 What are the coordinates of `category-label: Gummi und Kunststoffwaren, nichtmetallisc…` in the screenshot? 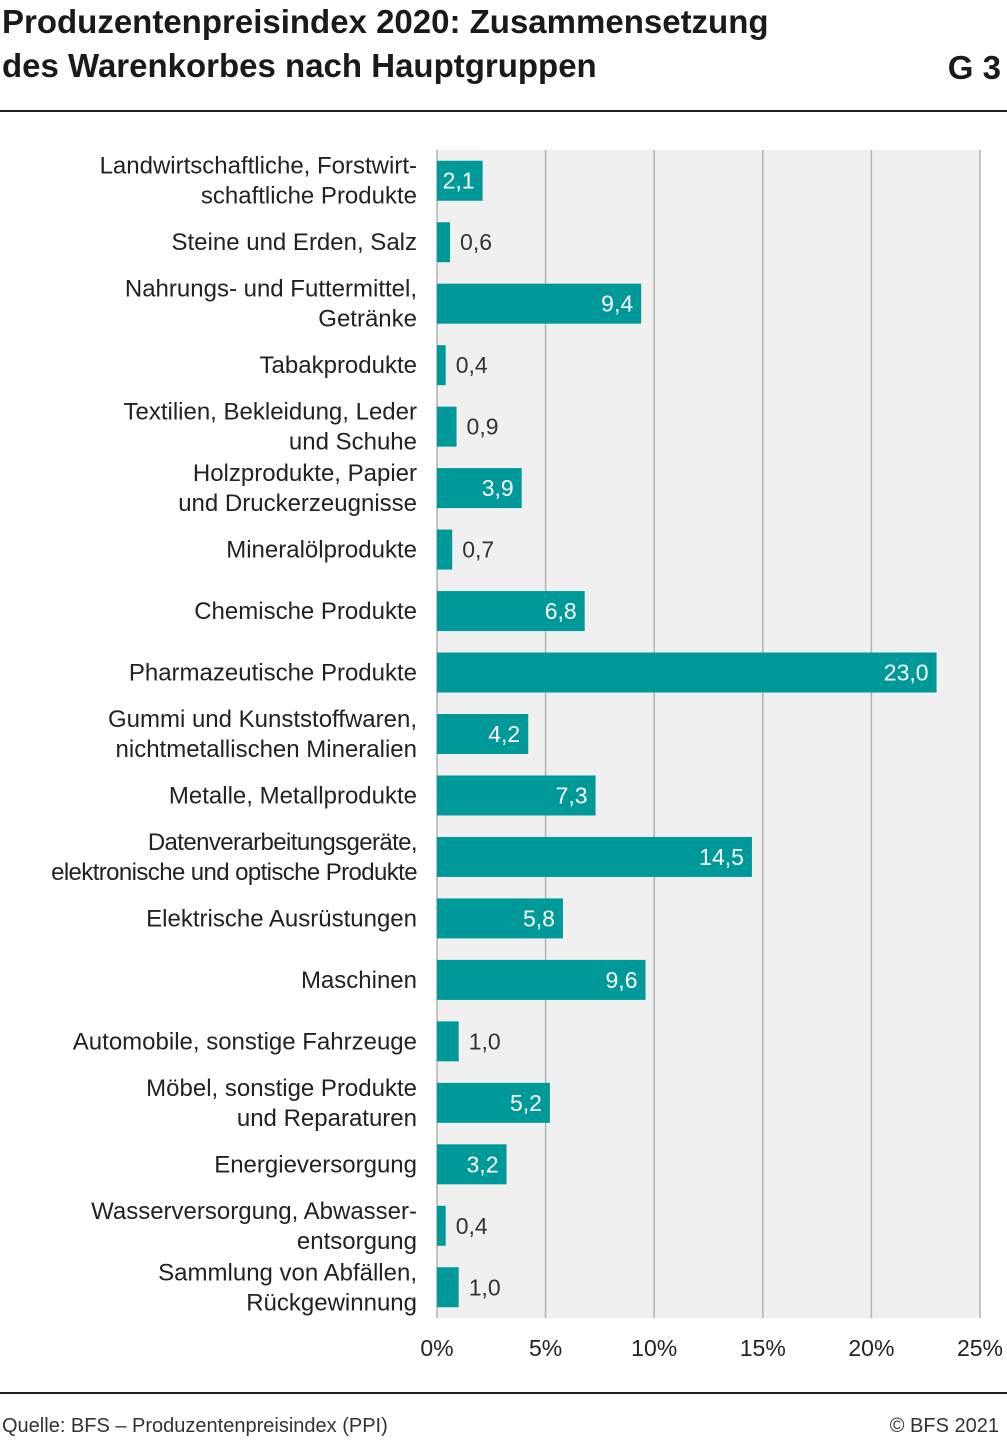 It's located at (262, 734).